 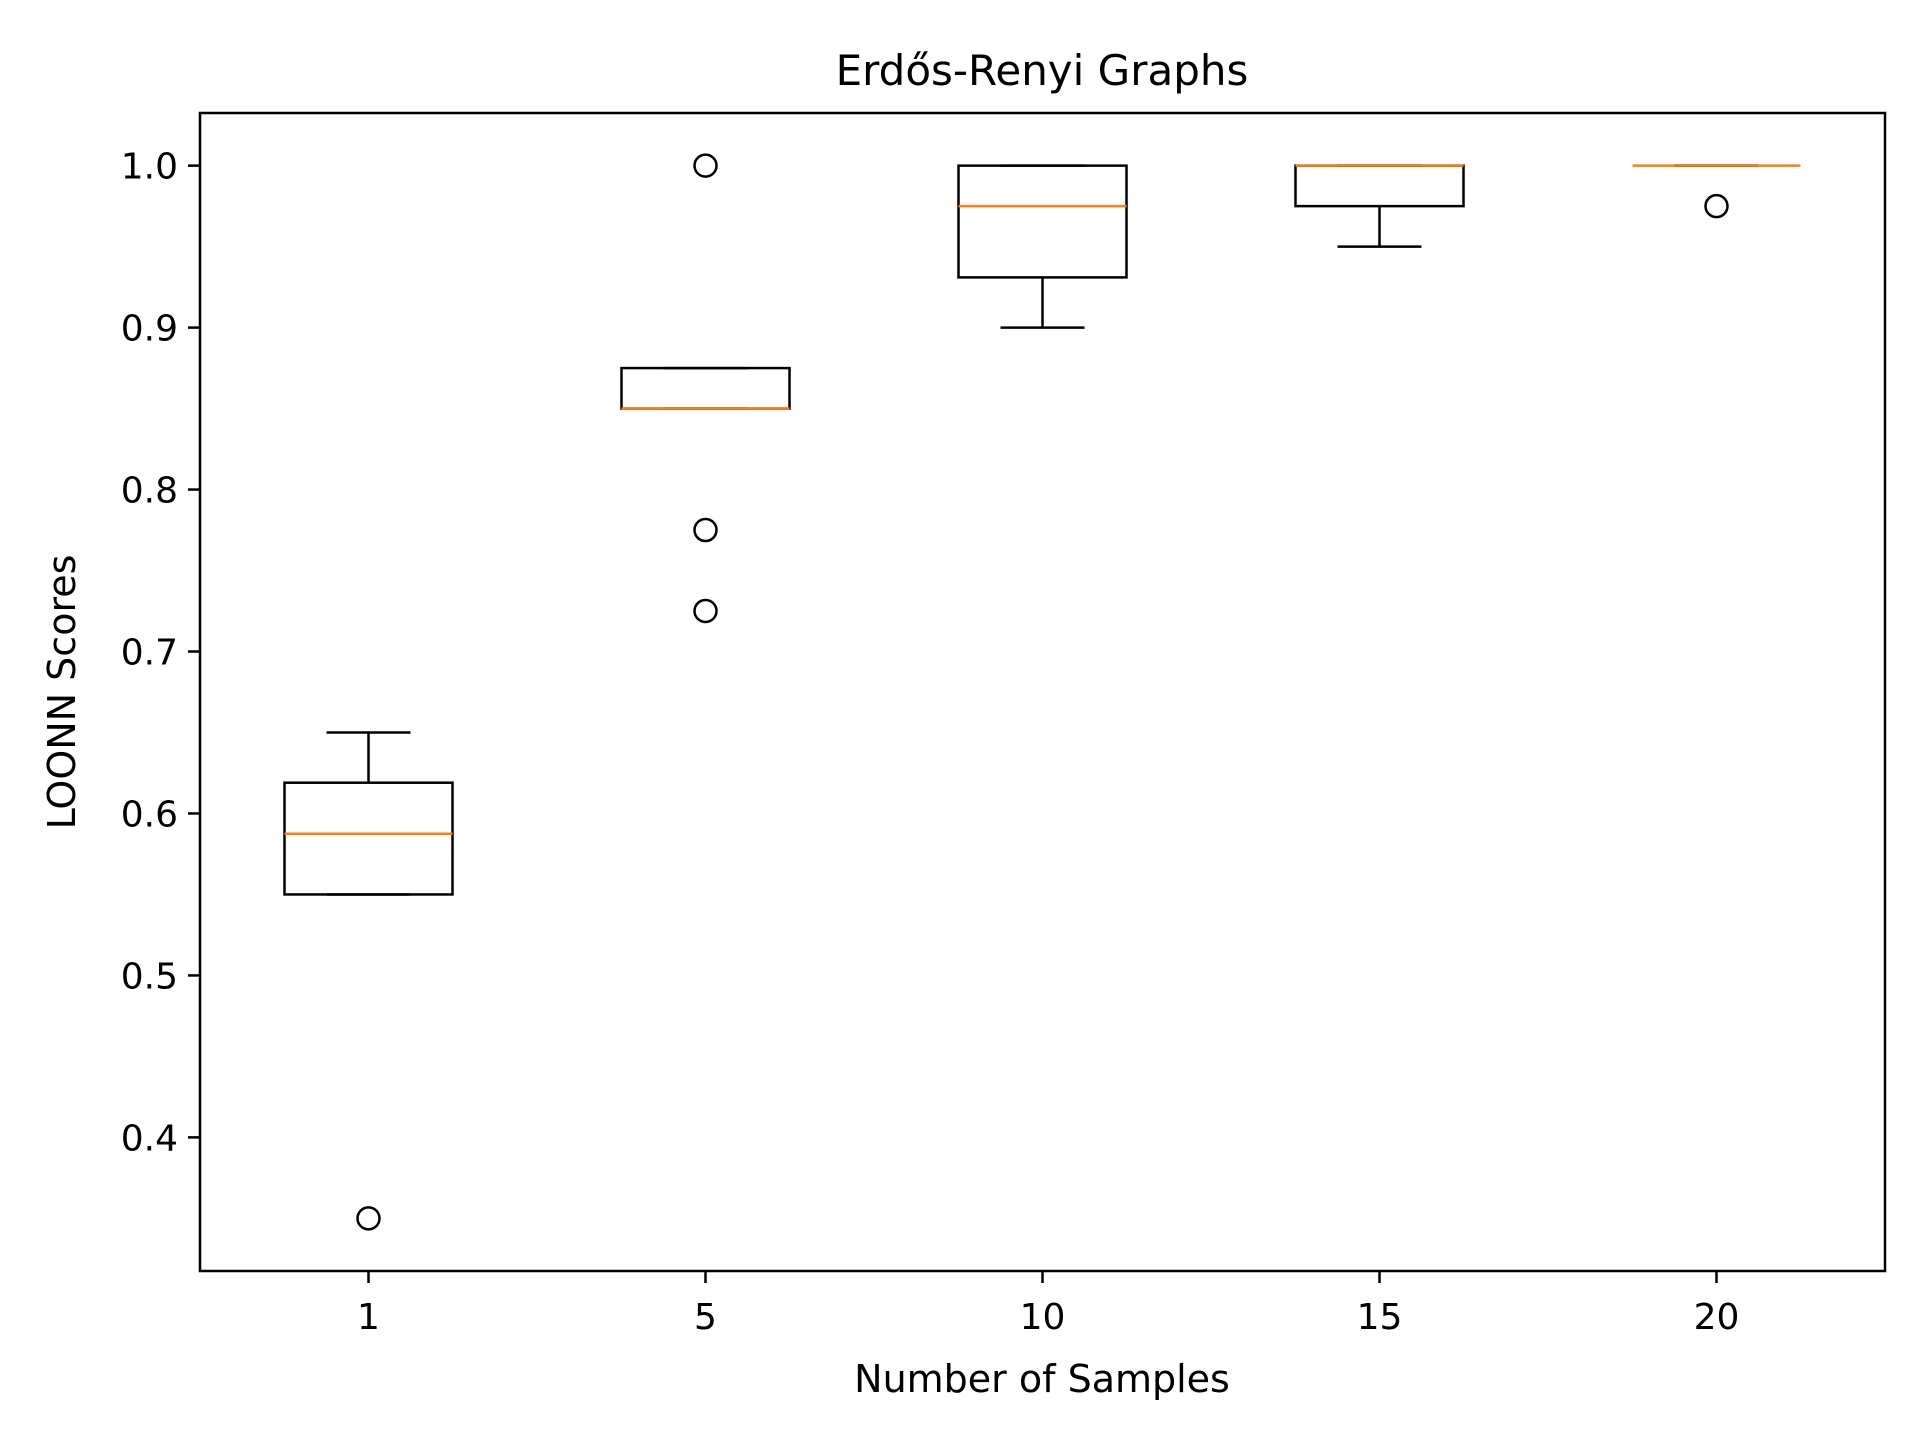 I want to click on y-tick-label: 0.7, so click(x=149, y=653).